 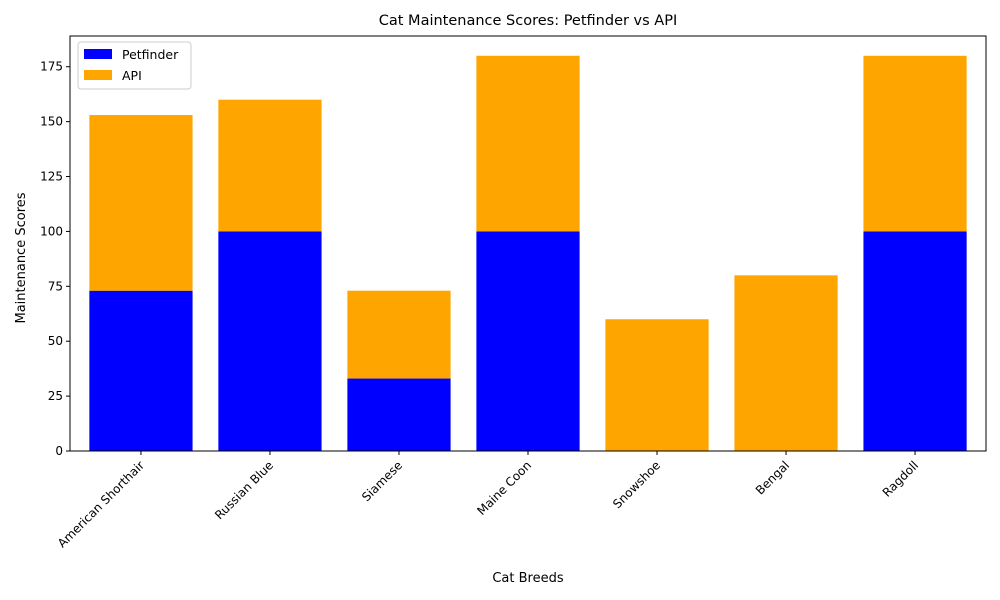 What do you see at coordinates (657, 385) in the screenshot?
I see `bar-api-snowshoe` at bounding box center [657, 385].